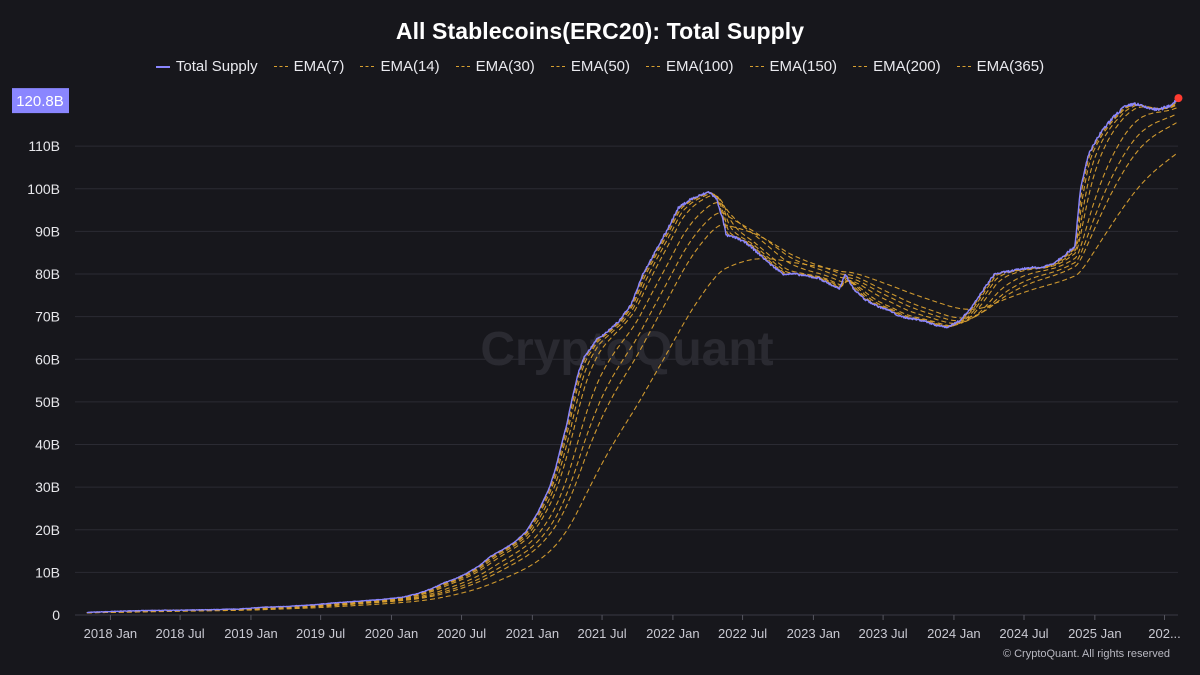  Describe the element at coordinates (700, 66) in the screenshot. I see `legend-label: EMA(100)` at that location.